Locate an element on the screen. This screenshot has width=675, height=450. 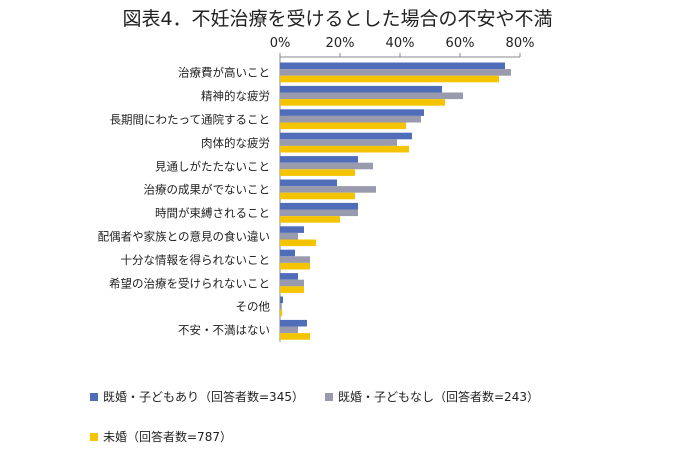
legend-item-0: 既婚・子どもあり（回答者数=345） is located at coordinates (197, 396).